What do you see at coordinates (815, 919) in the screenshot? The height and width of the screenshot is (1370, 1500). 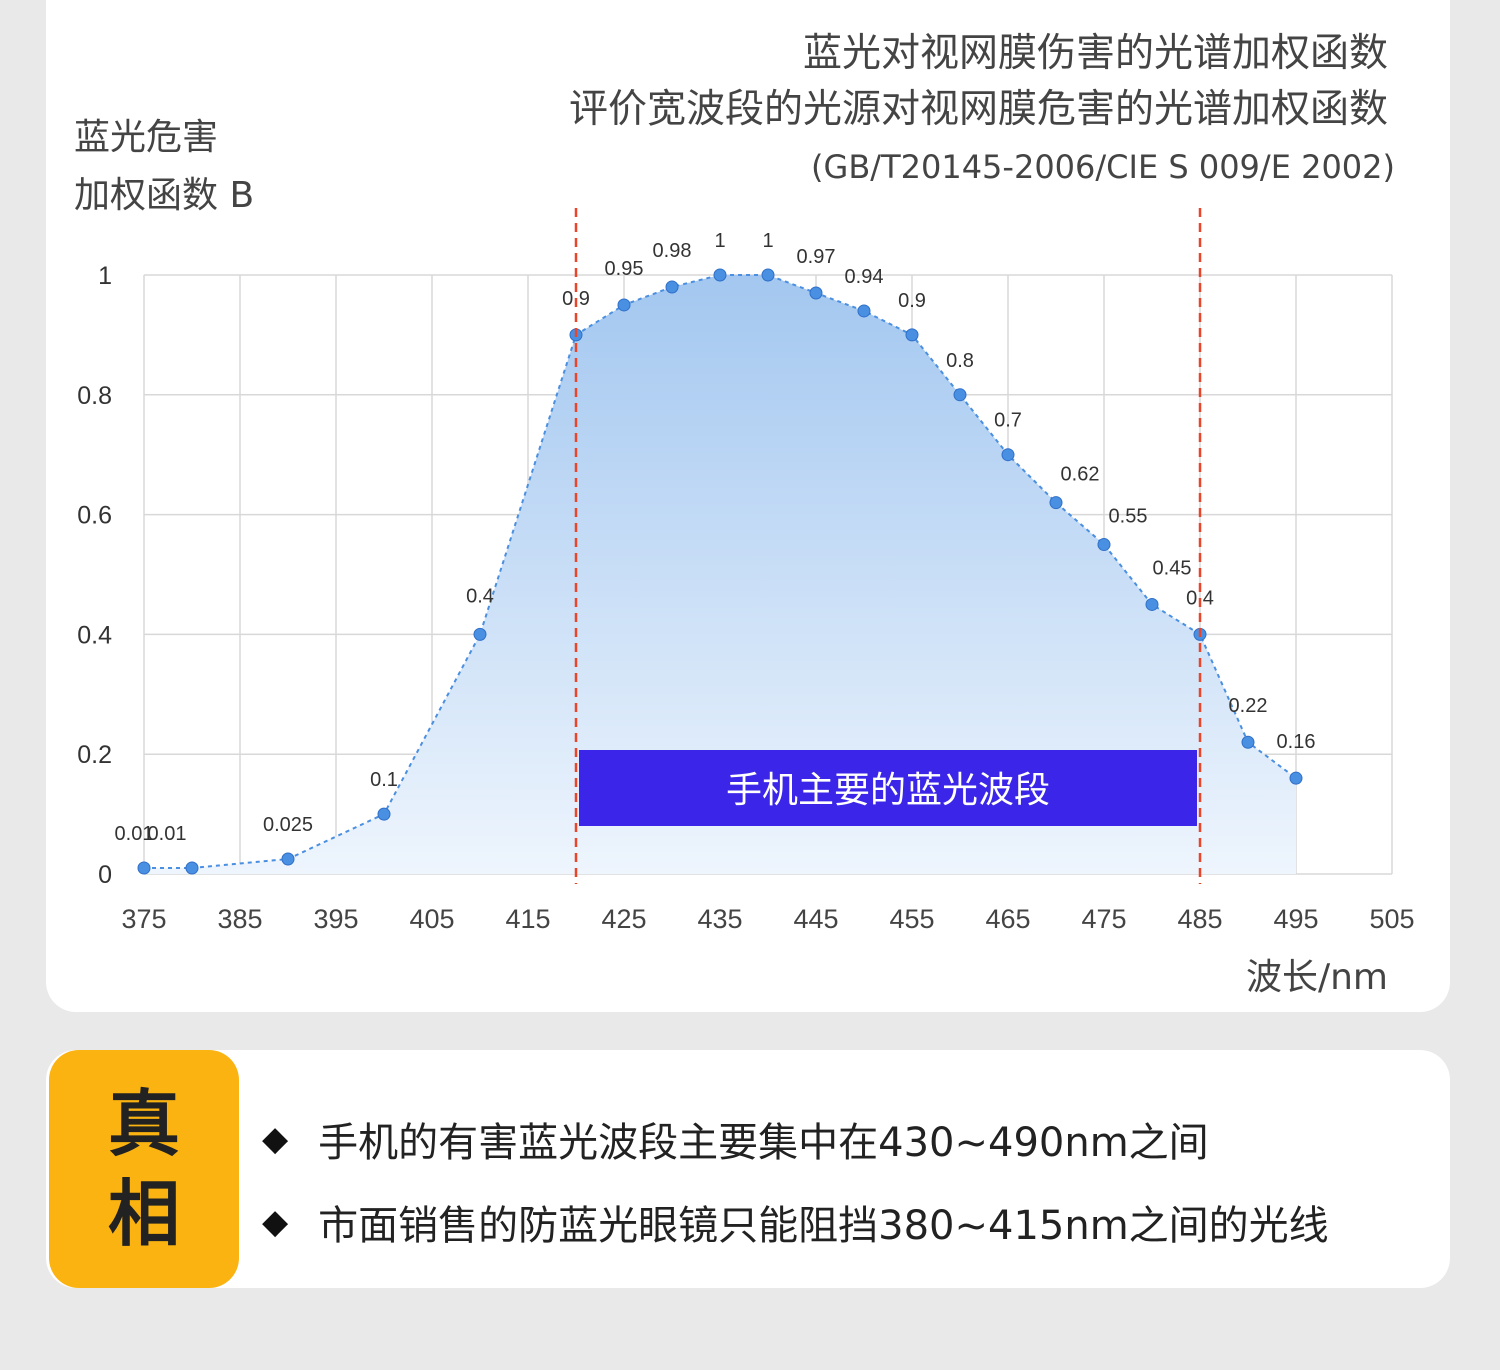 I see `x-tick-label: 445` at bounding box center [815, 919].